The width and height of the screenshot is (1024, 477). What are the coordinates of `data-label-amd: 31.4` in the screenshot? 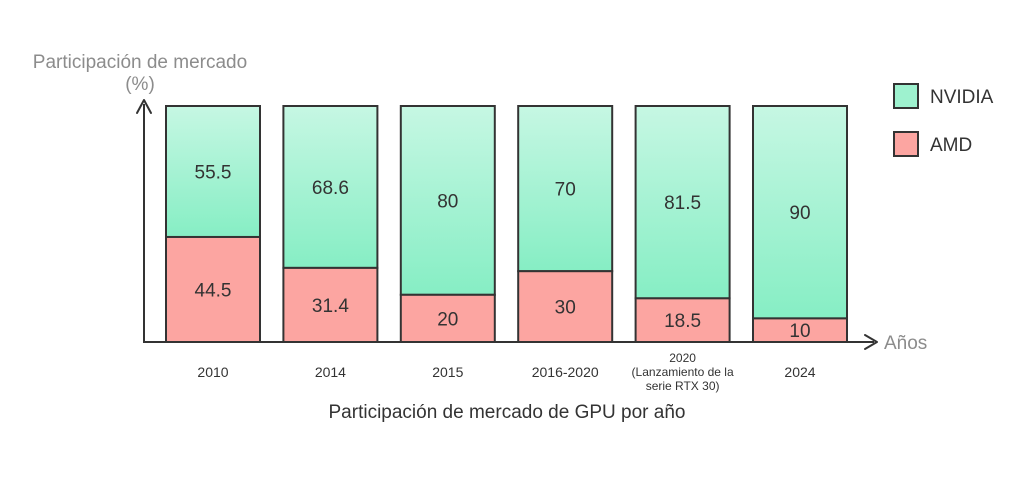 It's located at (330, 306).